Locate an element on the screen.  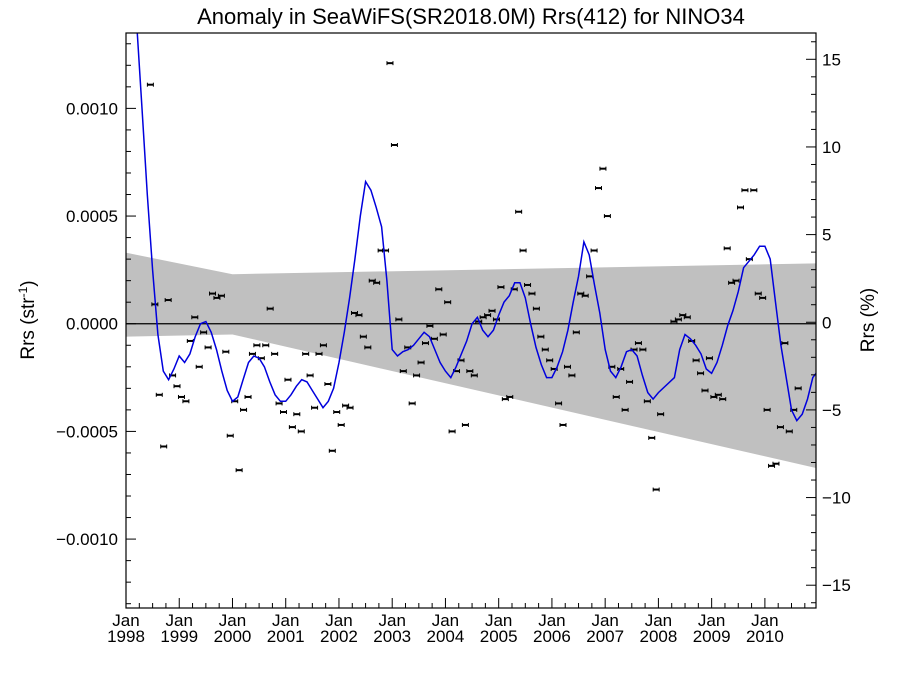
y-axis-label-left-superscript: -1 is located at coordinates (23, 291).